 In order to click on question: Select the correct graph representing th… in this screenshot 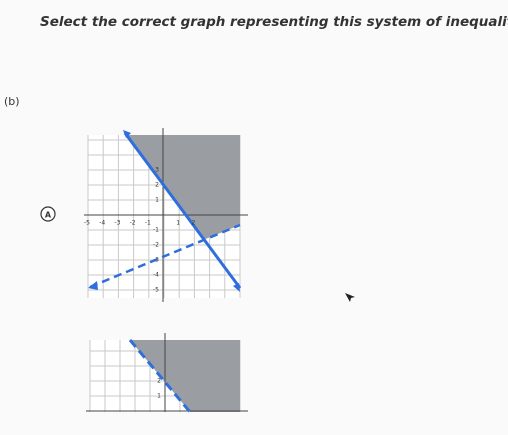, I will do `click(274, 22)`.